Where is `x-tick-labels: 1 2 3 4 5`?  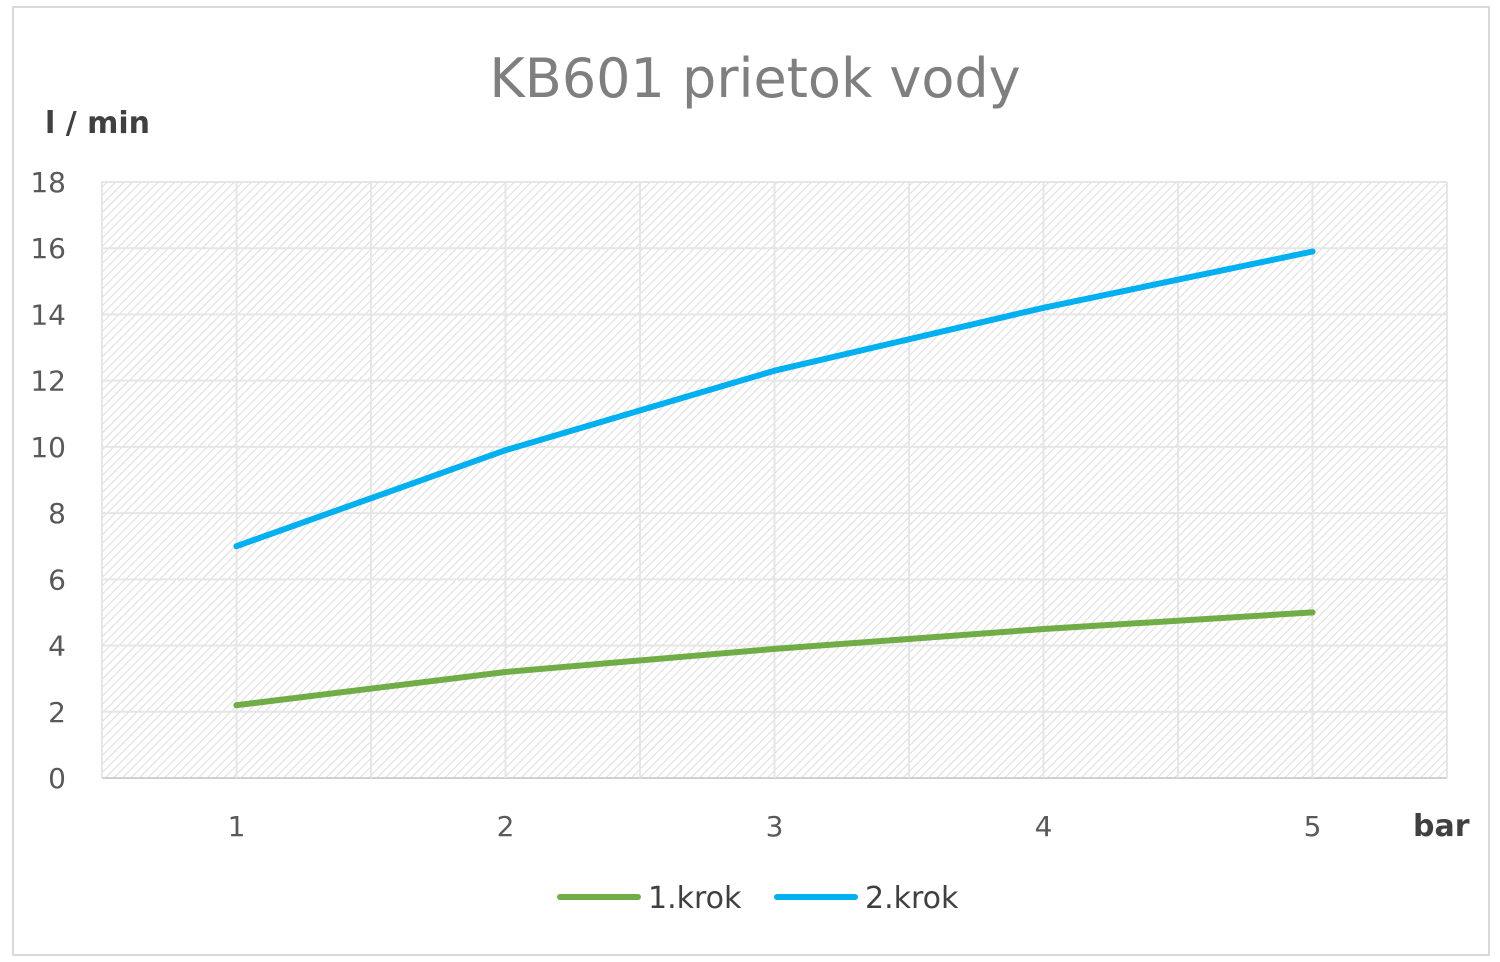
x-tick-labels: 1 2 3 4 5 is located at coordinates (775, 826).